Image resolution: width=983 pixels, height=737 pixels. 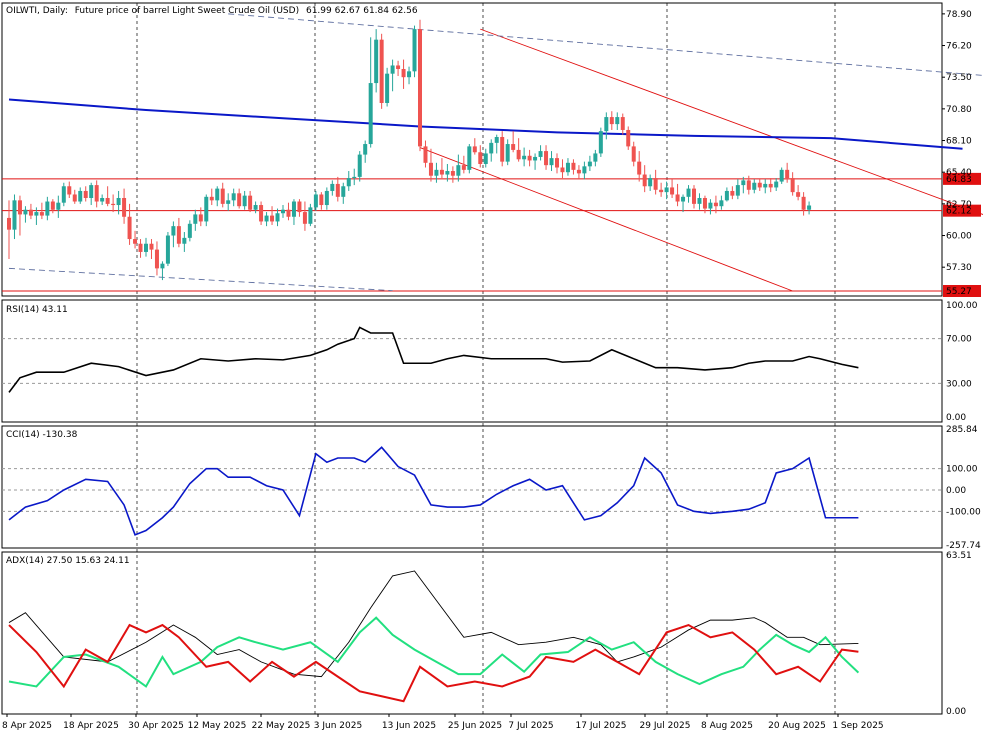 What do you see at coordinates (605, 46) in the screenshot?
I see `trend-dashed-upper-line` at bounding box center [605, 46].